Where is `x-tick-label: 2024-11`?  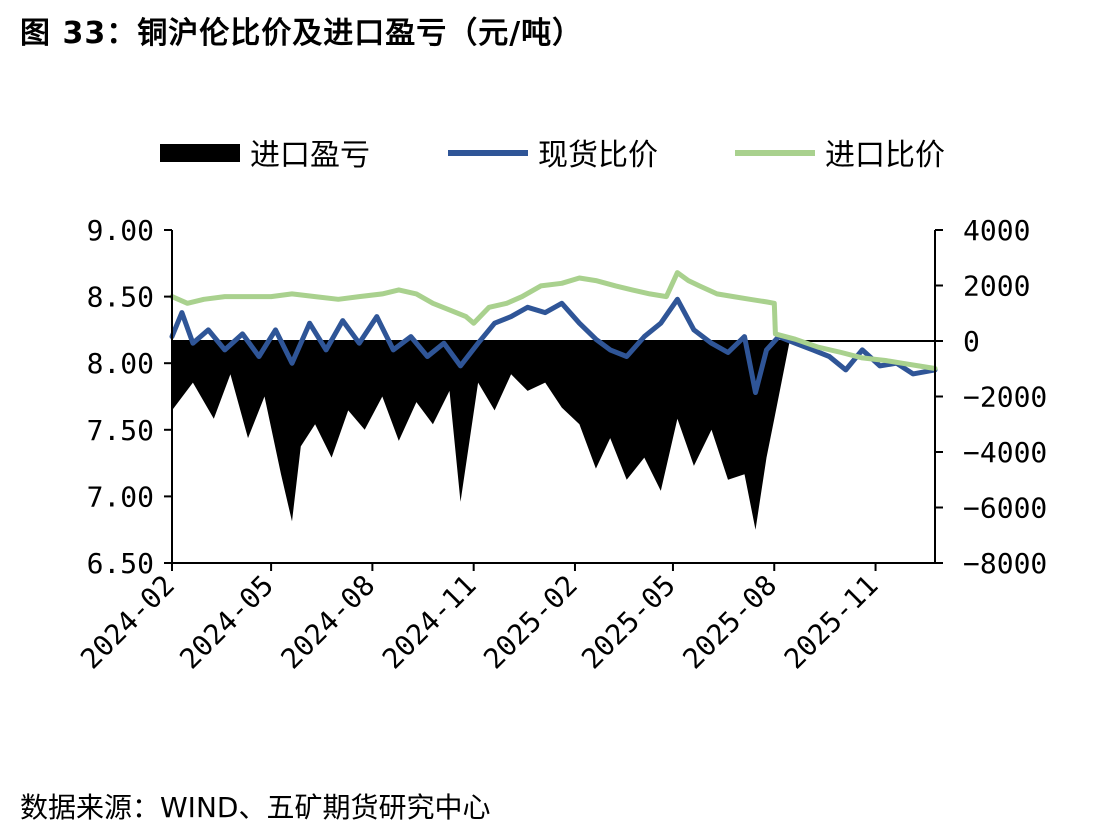
x-tick-label: 2024-11 is located at coordinates (429, 622).